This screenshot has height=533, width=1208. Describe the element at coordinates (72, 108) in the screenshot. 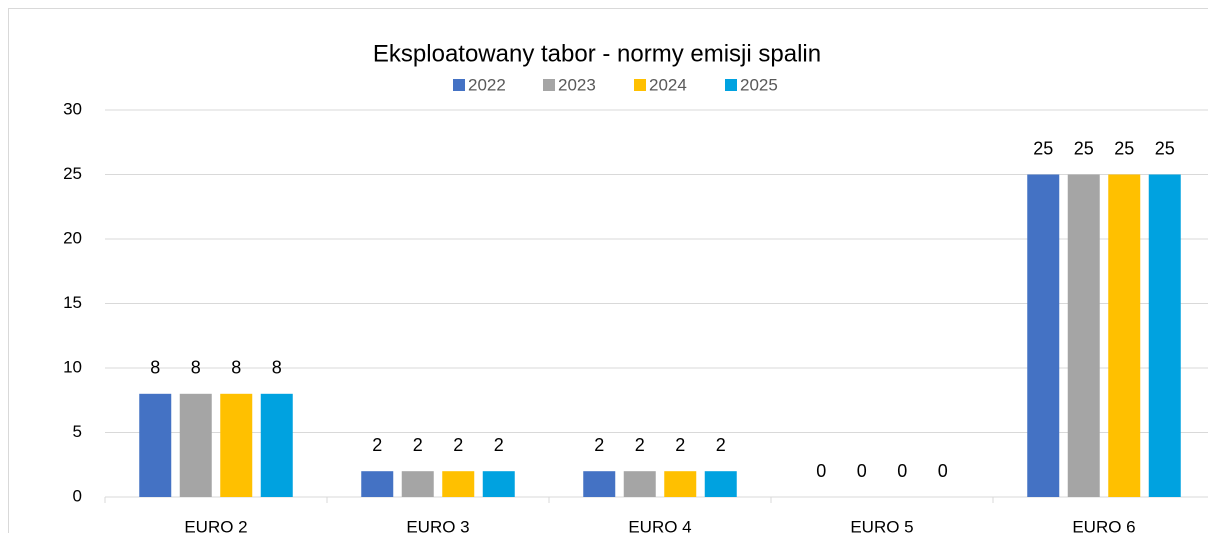

I see `y-tick-label: 30` at that location.